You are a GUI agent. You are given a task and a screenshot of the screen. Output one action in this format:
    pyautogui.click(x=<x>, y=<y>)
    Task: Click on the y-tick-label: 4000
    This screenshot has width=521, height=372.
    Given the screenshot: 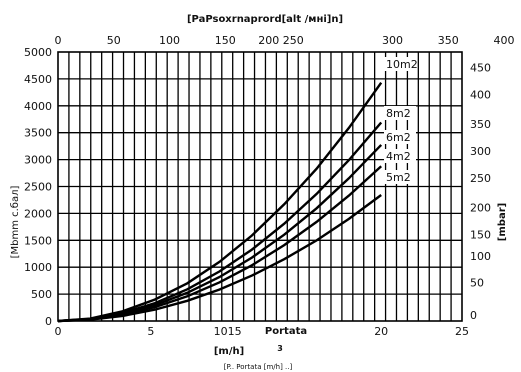 What is the action you would take?
    pyautogui.click(x=38, y=106)
    